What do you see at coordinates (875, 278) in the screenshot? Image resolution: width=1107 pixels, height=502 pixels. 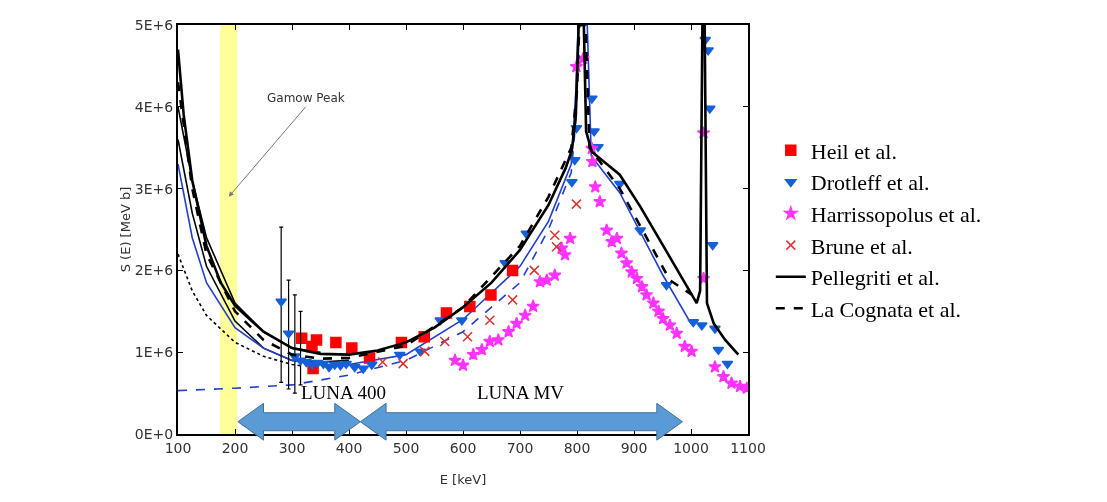 I see `legend-label: Pellegriti et al.` at bounding box center [875, 278].